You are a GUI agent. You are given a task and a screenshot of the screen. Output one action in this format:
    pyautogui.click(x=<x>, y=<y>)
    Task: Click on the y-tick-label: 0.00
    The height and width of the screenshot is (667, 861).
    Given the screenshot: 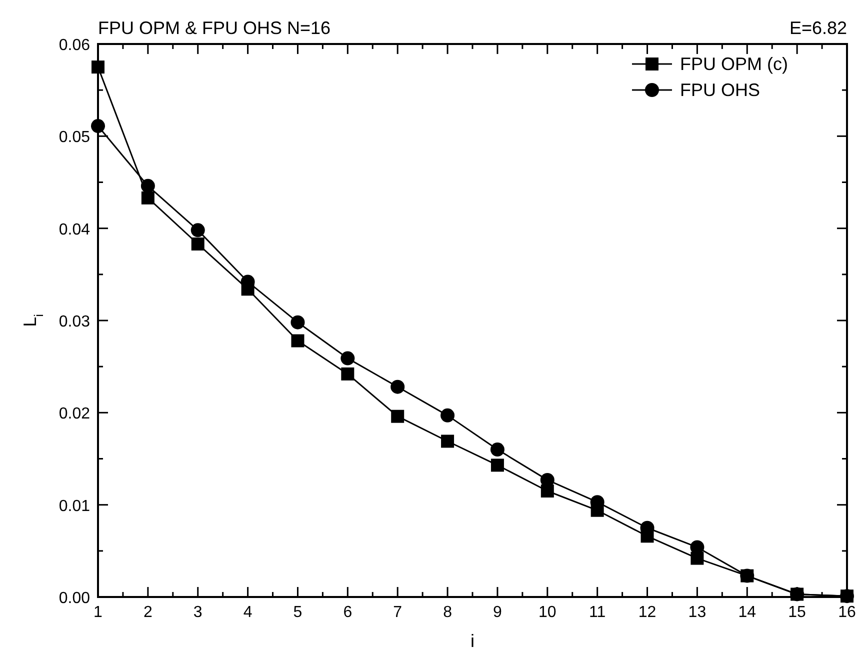 What is the action you would take?
    pyautogui.click(x=74, y=598)
    